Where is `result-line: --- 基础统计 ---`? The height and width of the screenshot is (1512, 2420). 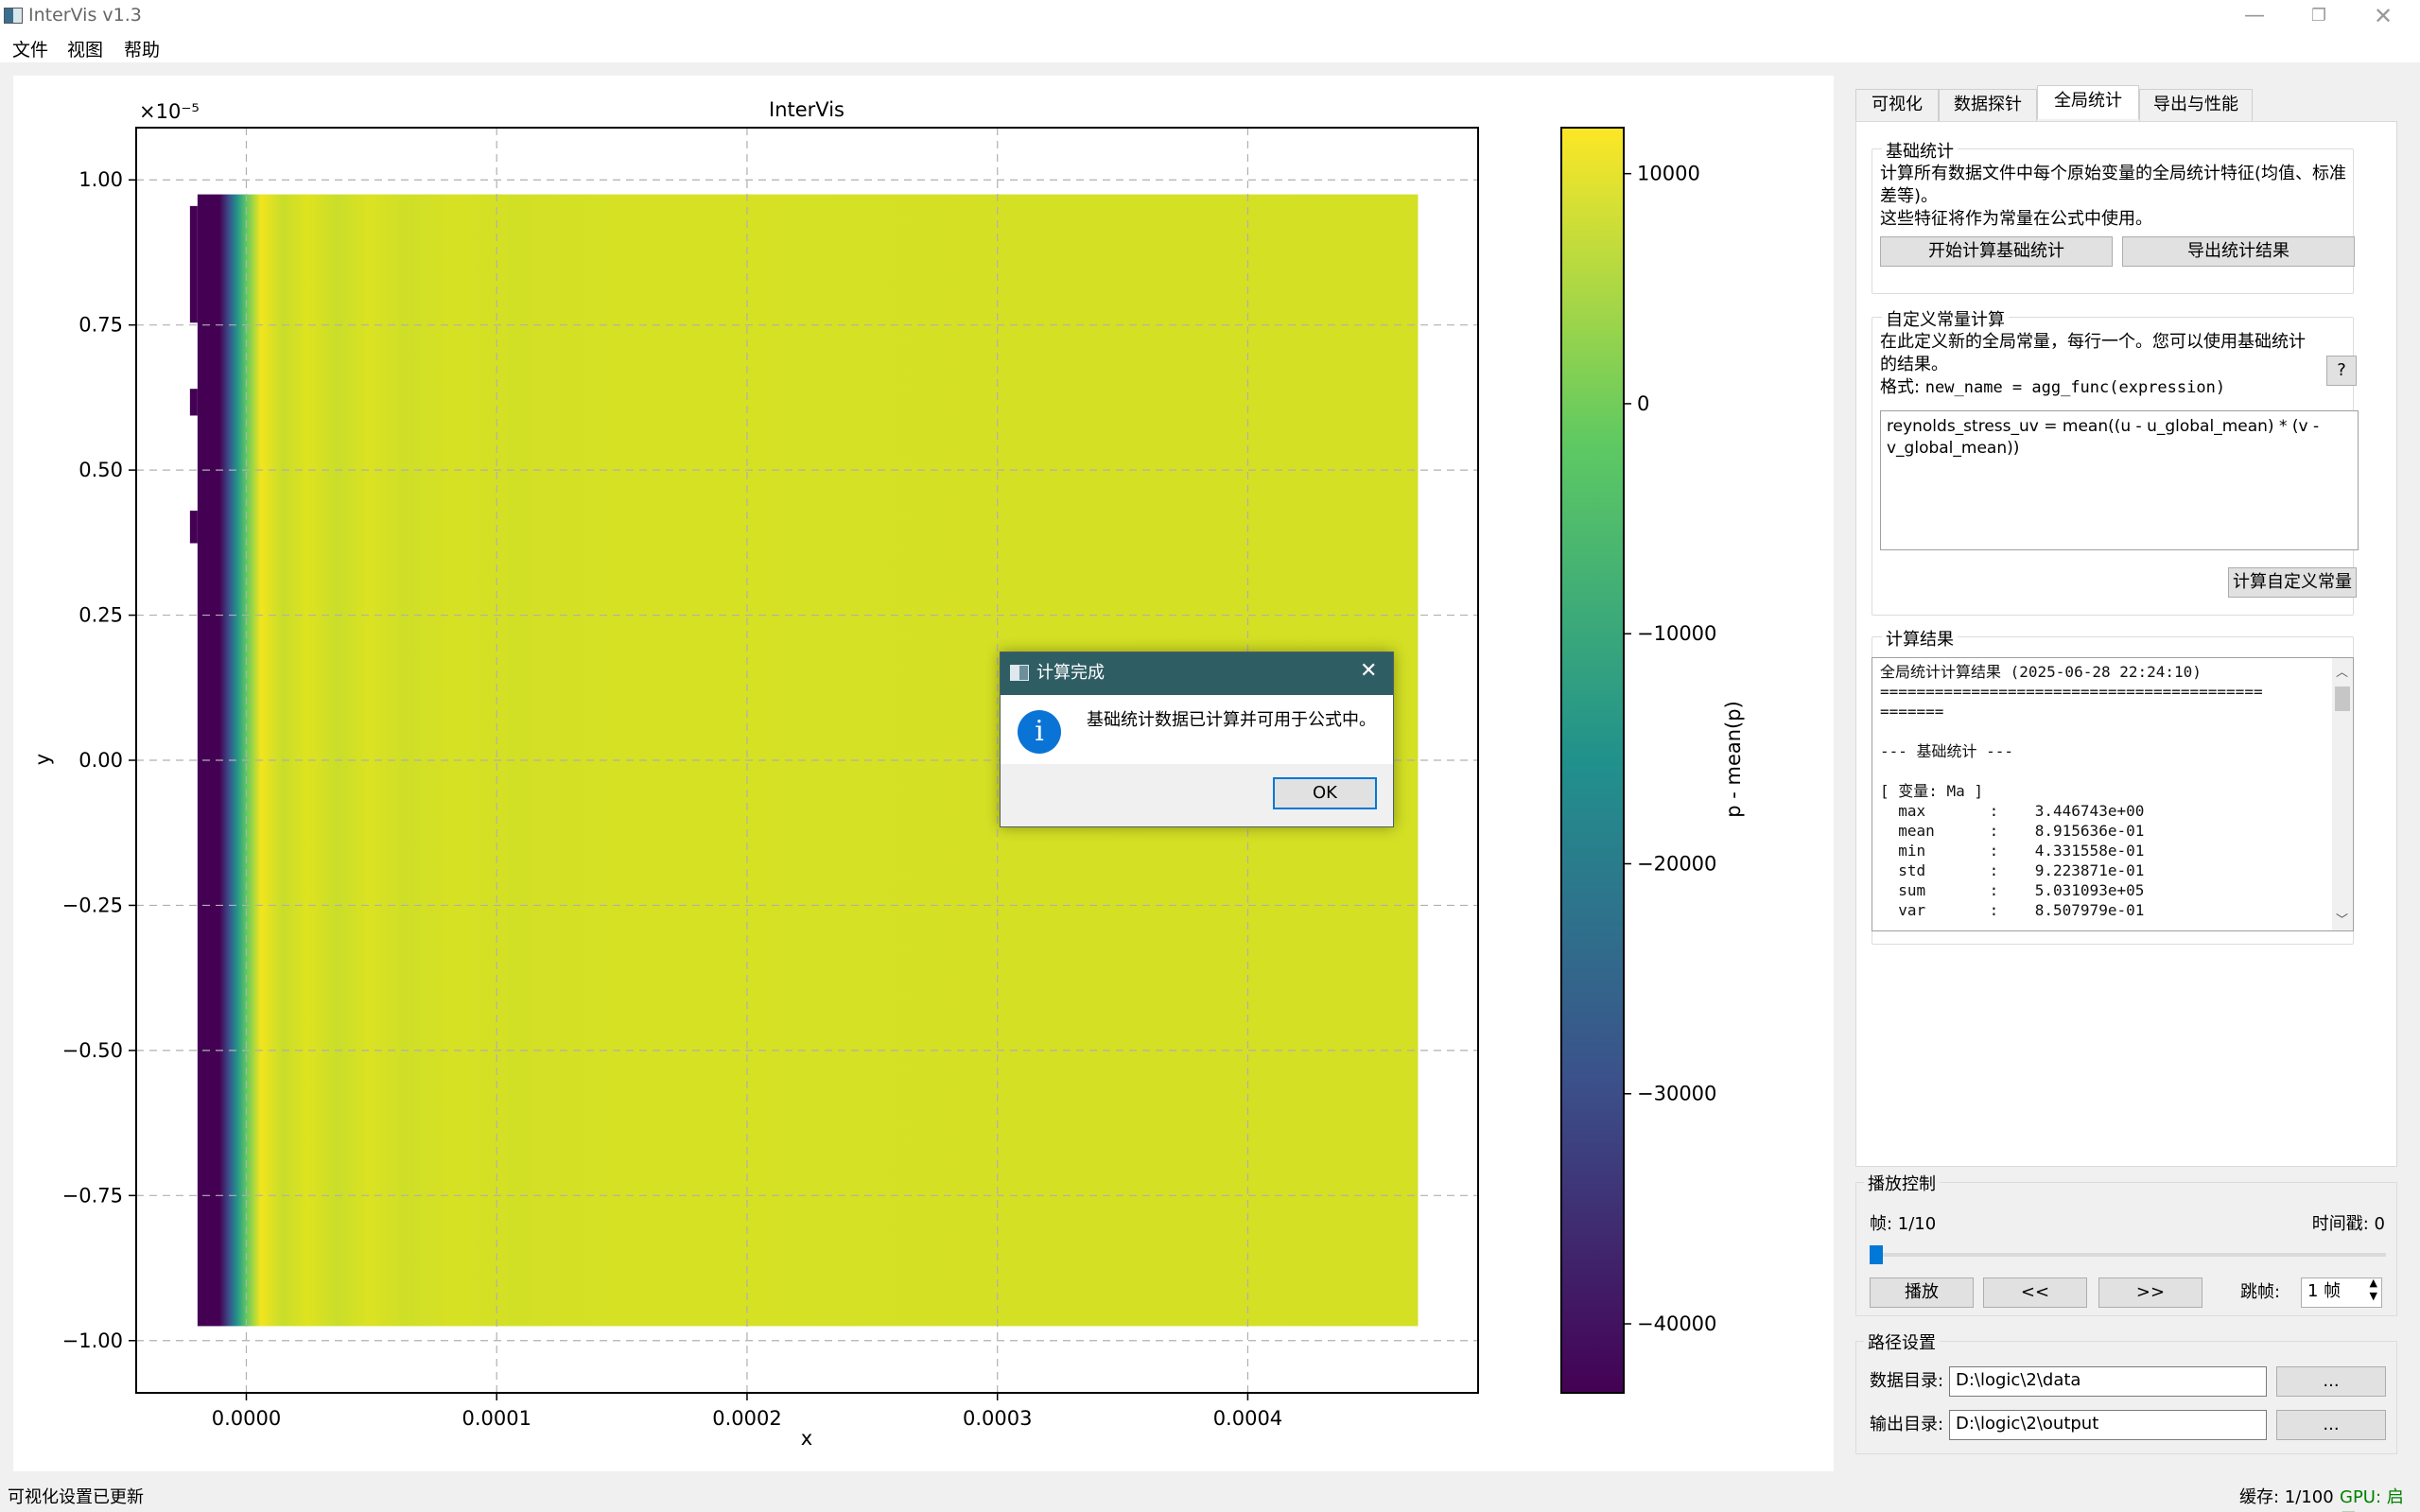
result-line: --- 基础统计 --- is located at coordinates (1947, 751).